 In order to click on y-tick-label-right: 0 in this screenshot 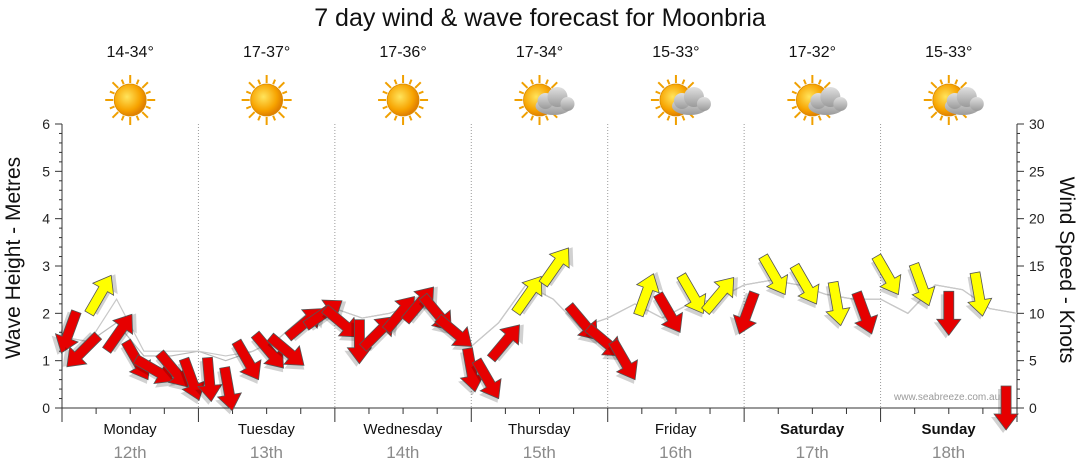, I will do `click(1033, 408)`.